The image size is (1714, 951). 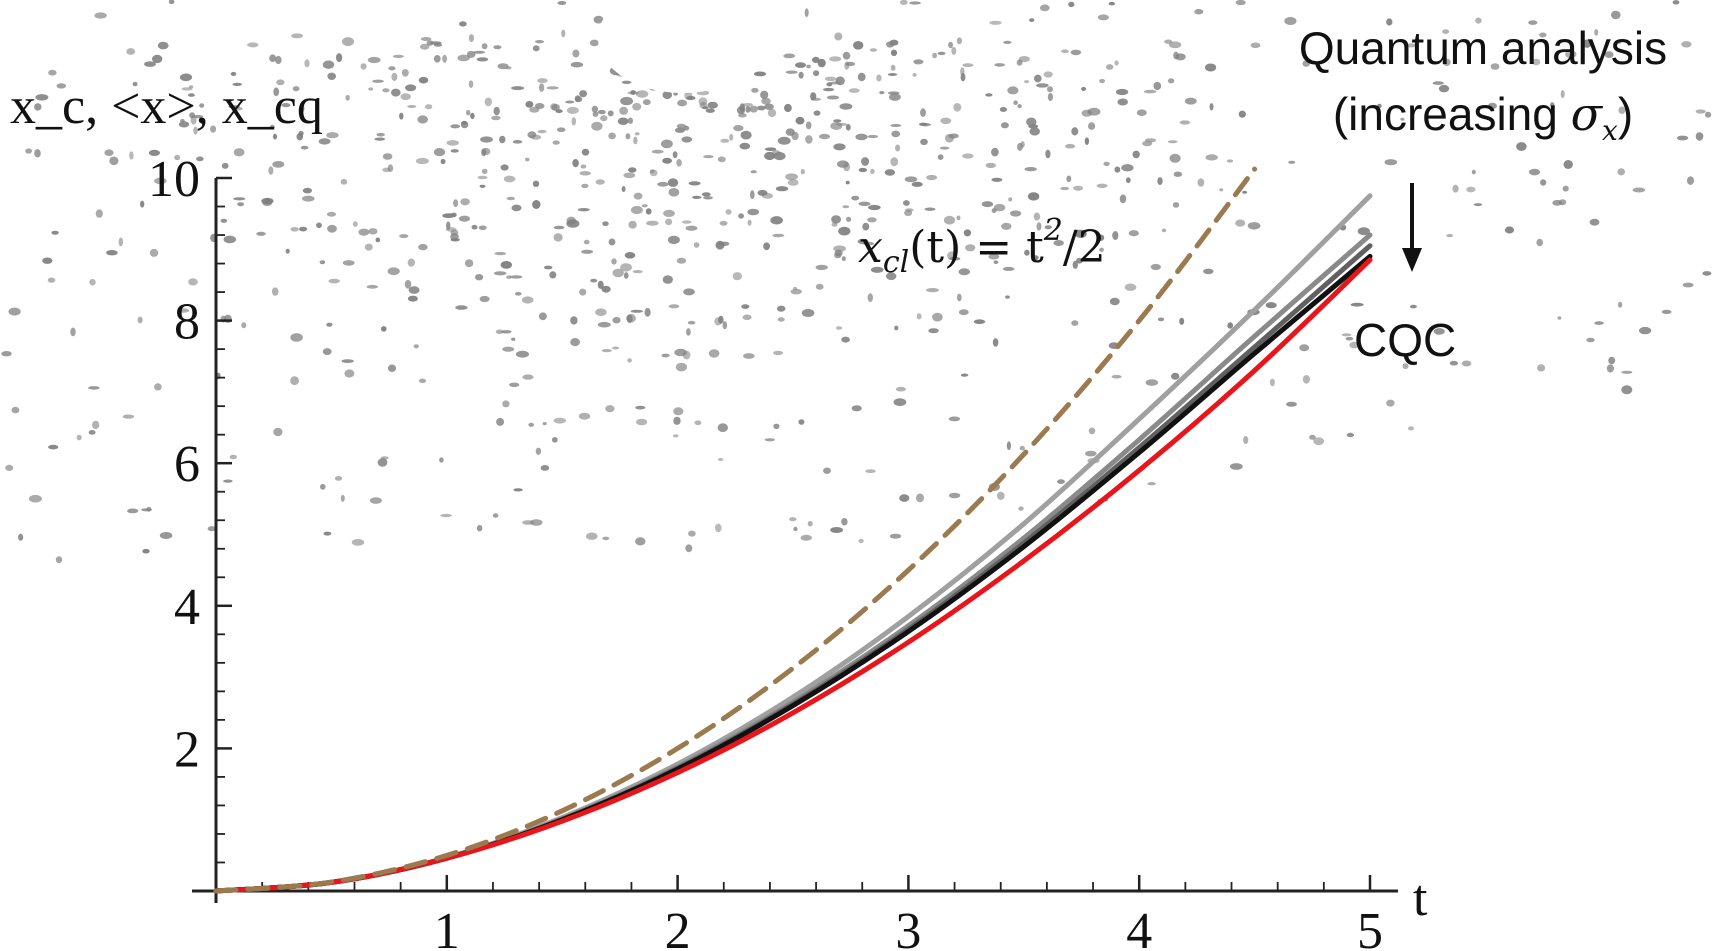 What do you see at coordinates (1139, 927) in the screenshot?
I see `x-tick-label: 4` at bounding box center [1139, 927].